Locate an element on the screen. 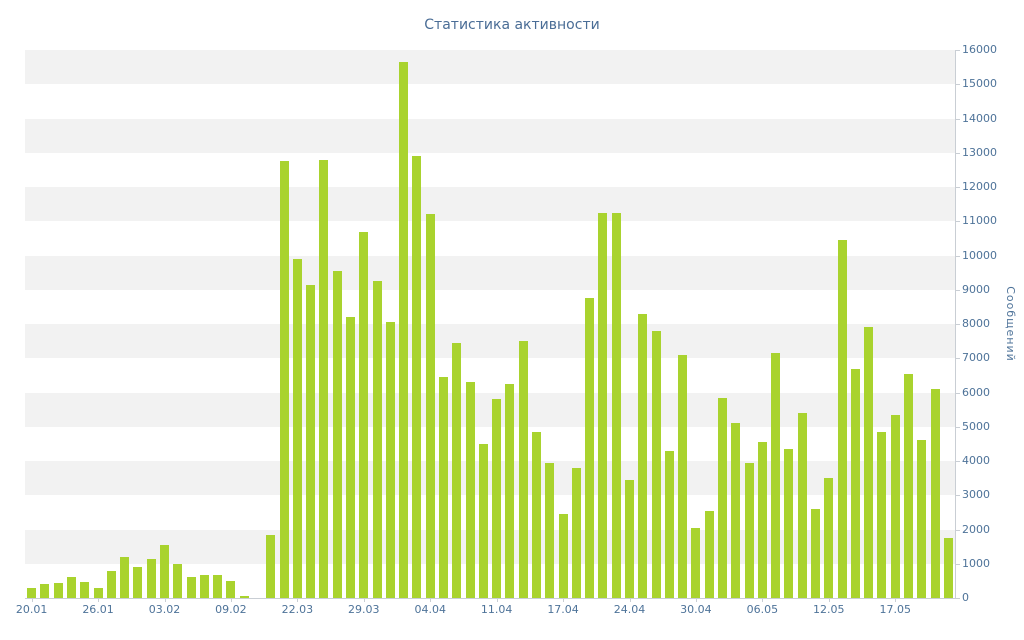 The image size is (1024, 640). y-tick-label: 11000 is located at coordinates (979, 221).